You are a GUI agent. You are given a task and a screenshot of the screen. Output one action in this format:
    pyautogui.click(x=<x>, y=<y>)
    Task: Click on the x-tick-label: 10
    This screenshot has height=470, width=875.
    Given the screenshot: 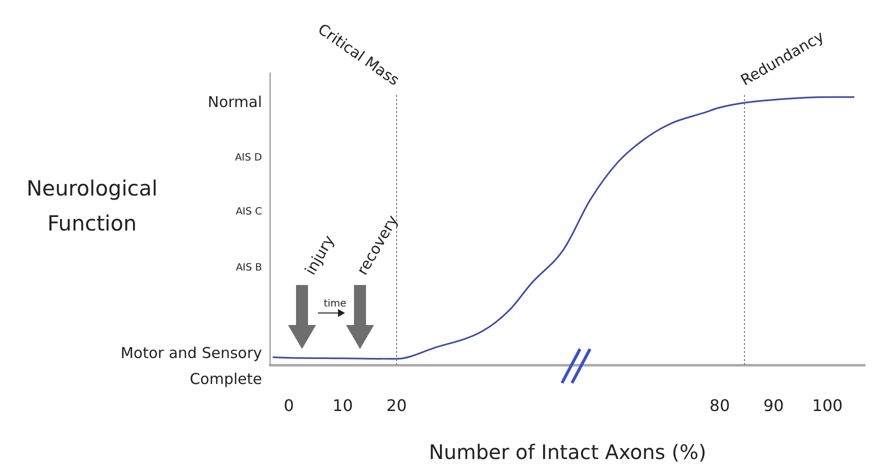 What is the action you would take?
    pyautogui.click(x=342, y=405)
    